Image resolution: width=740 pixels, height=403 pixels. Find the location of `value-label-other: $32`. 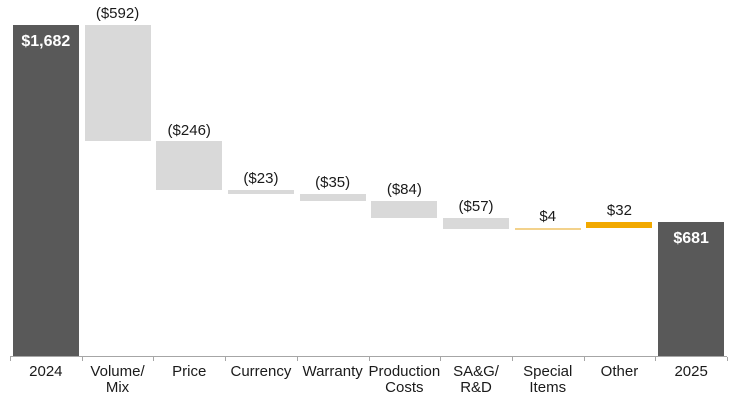

value-label-other: $32 is located at coordinates (619, 210).